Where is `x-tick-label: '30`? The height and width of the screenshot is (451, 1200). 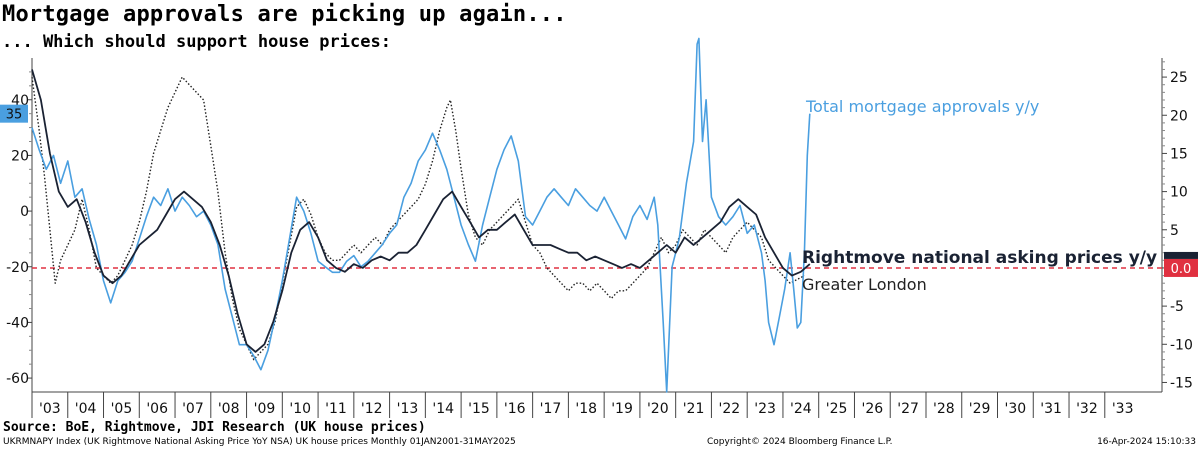 x-tick-label: '30 is located at coordinates (1016, 409).